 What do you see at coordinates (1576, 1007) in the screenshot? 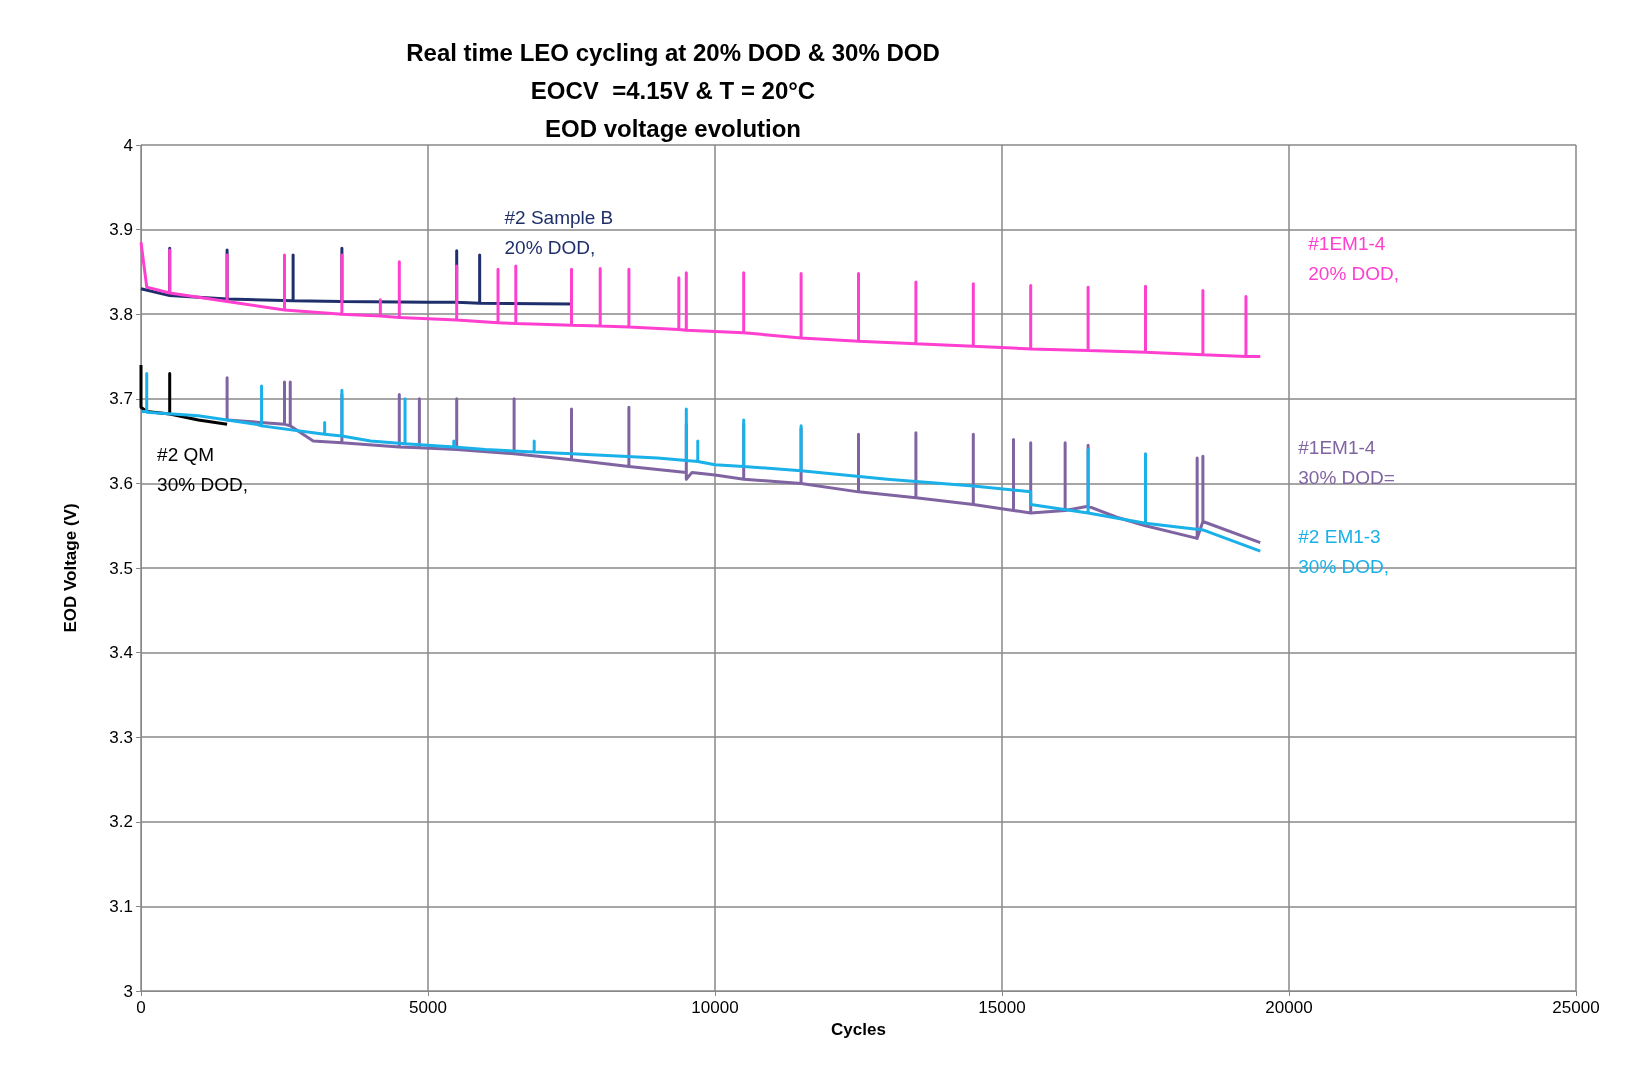
I see `x-tick-label: 25000` at bounding box center [1576, 1007].